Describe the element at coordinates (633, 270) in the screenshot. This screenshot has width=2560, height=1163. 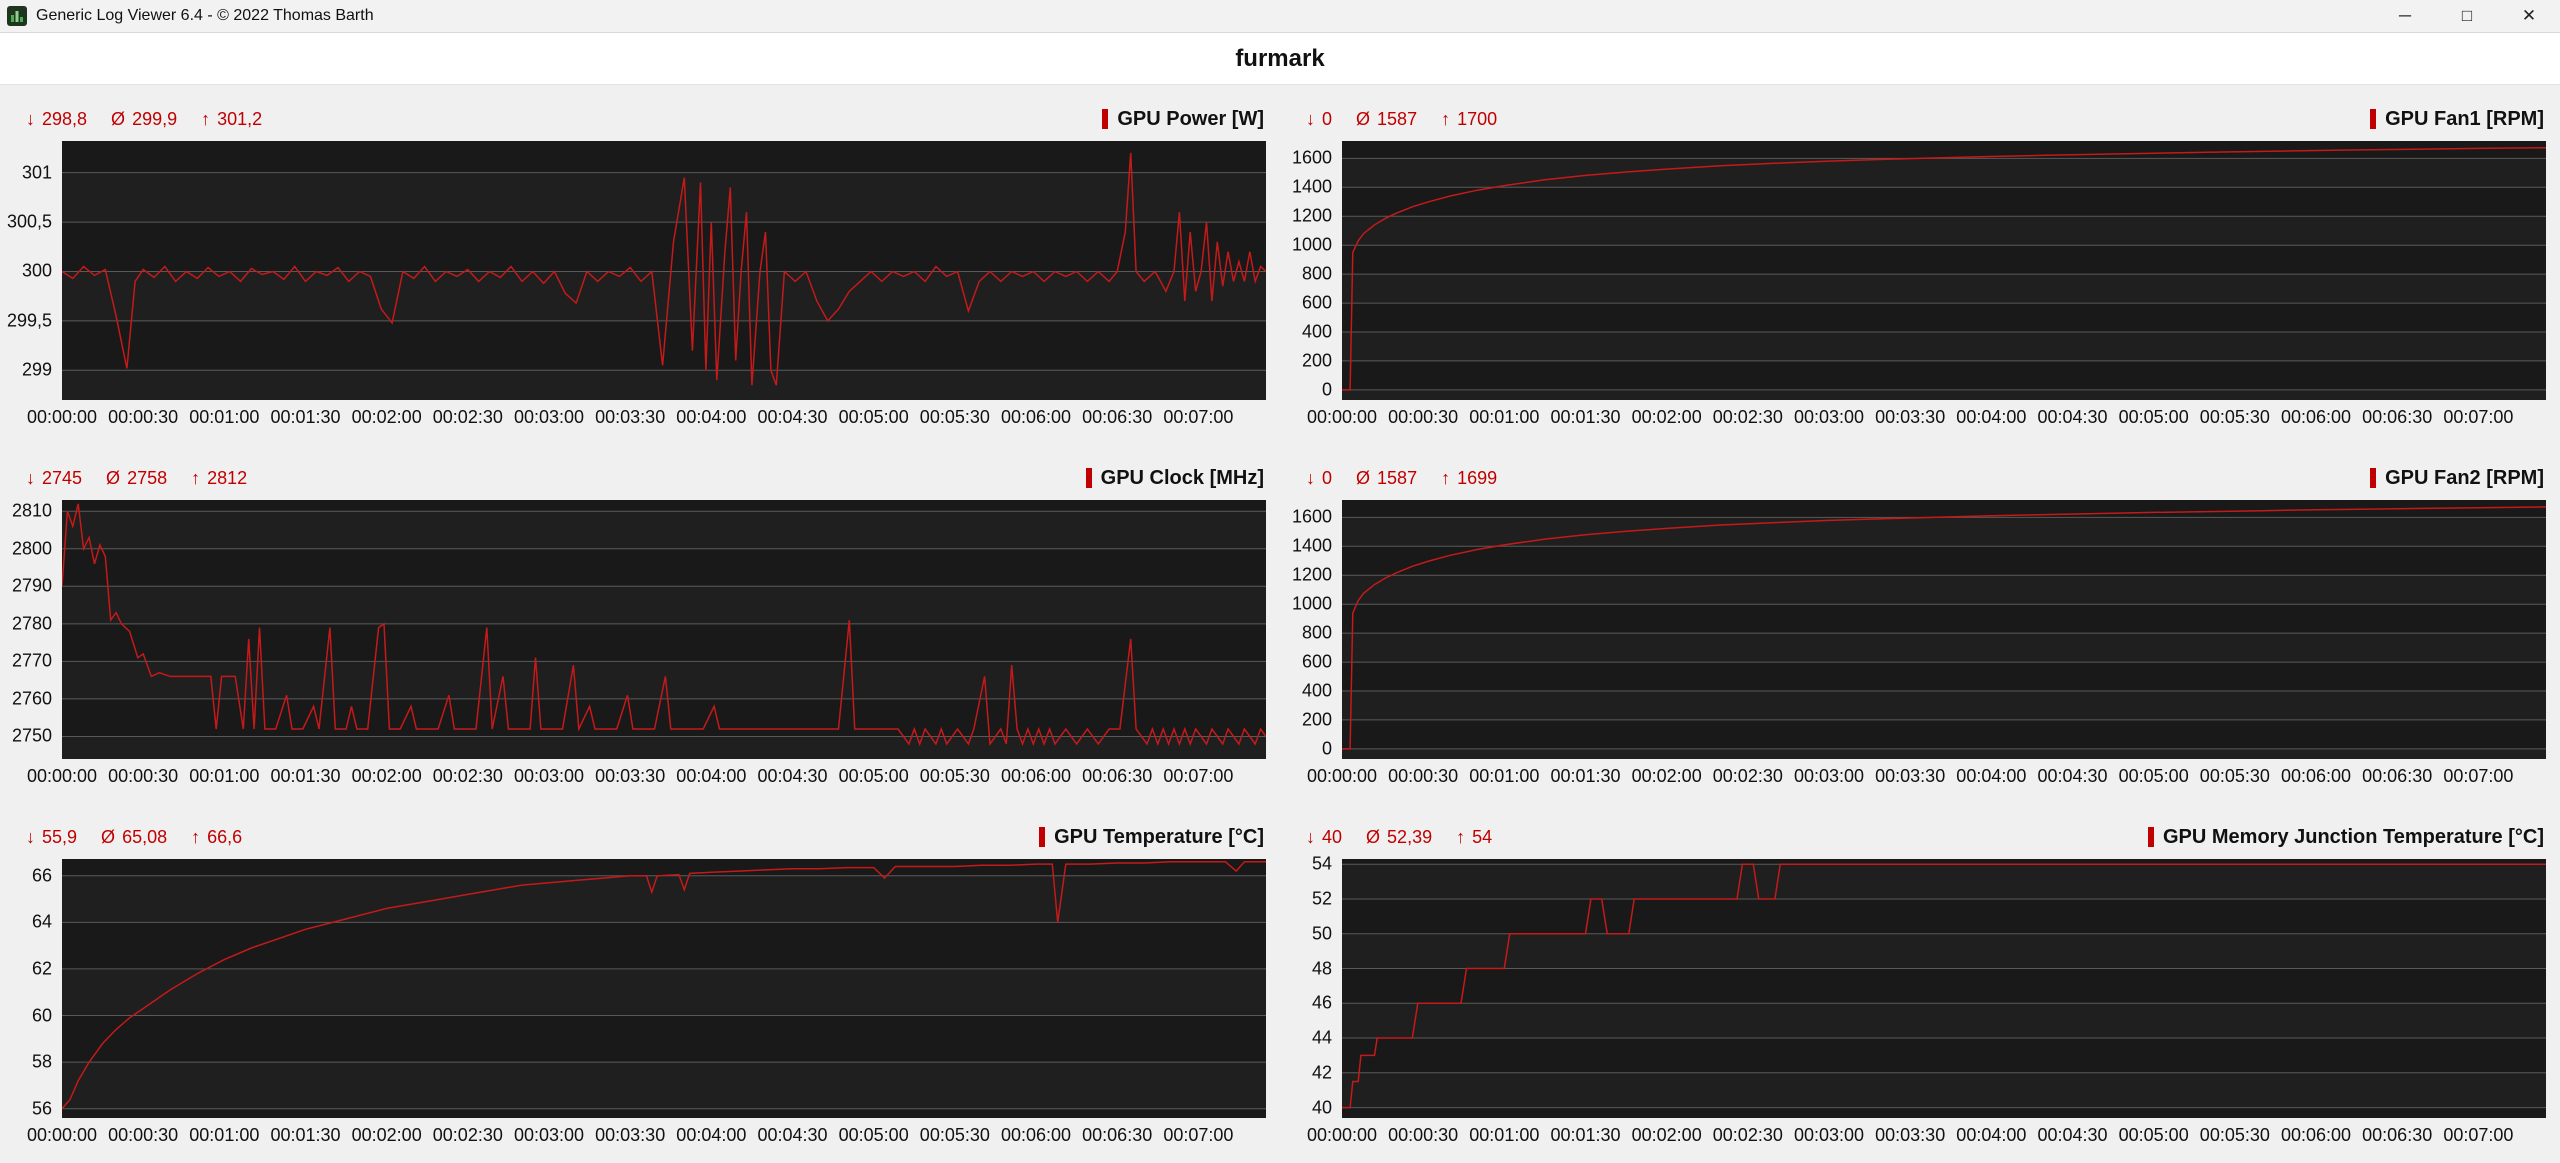
I see `plot-area: 299 299,5 300 300,5 301` at that location.